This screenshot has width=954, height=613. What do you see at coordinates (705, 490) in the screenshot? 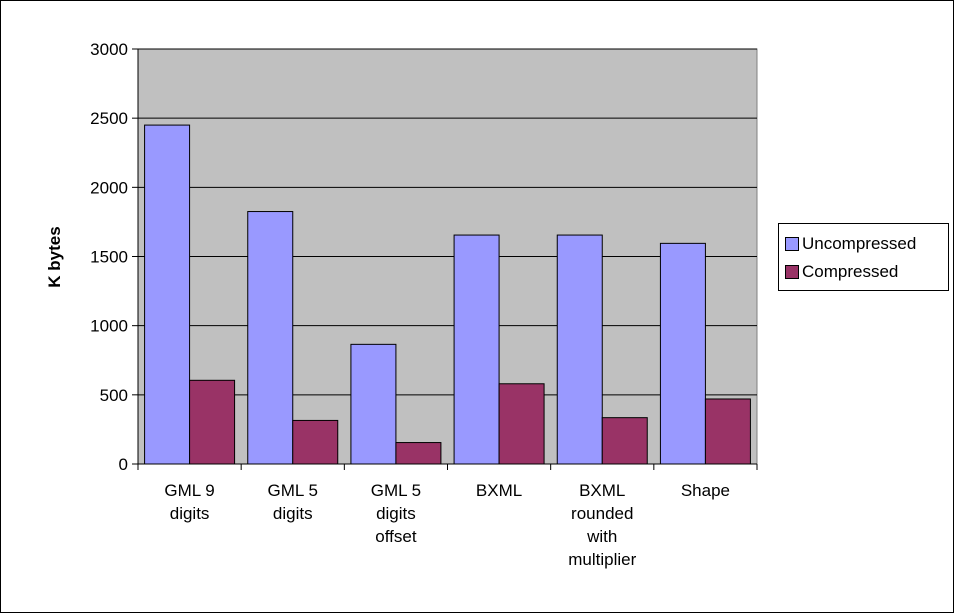
I see `x-category-label: Shape` at bounding box center [705, 490].